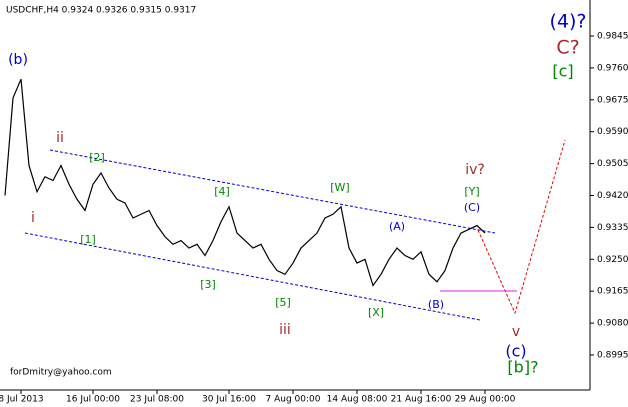 The image size is (628, 407). What do you see at coordinates (208, 284) in the screenshot?
I see `wave-label: [3]` at bounding box center [208, 284].